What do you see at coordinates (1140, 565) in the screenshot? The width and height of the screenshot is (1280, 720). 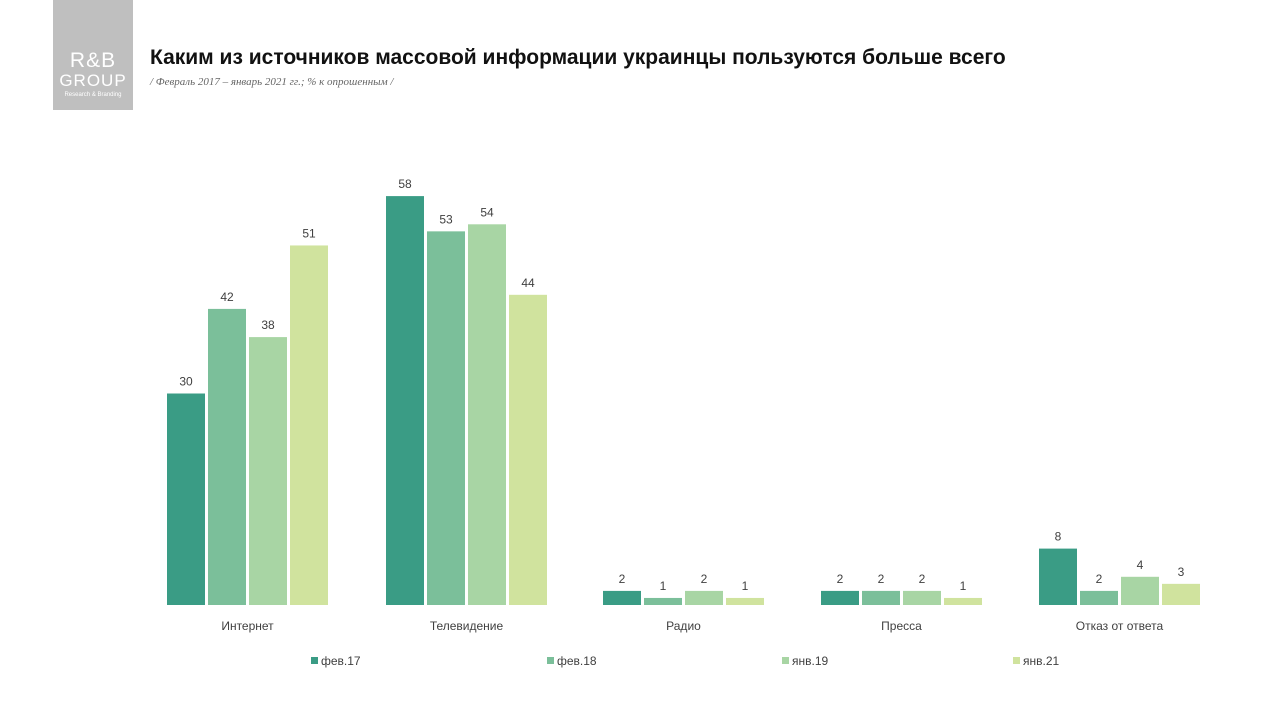 I see `data-label: 4` at bounding box center [1140, 565].